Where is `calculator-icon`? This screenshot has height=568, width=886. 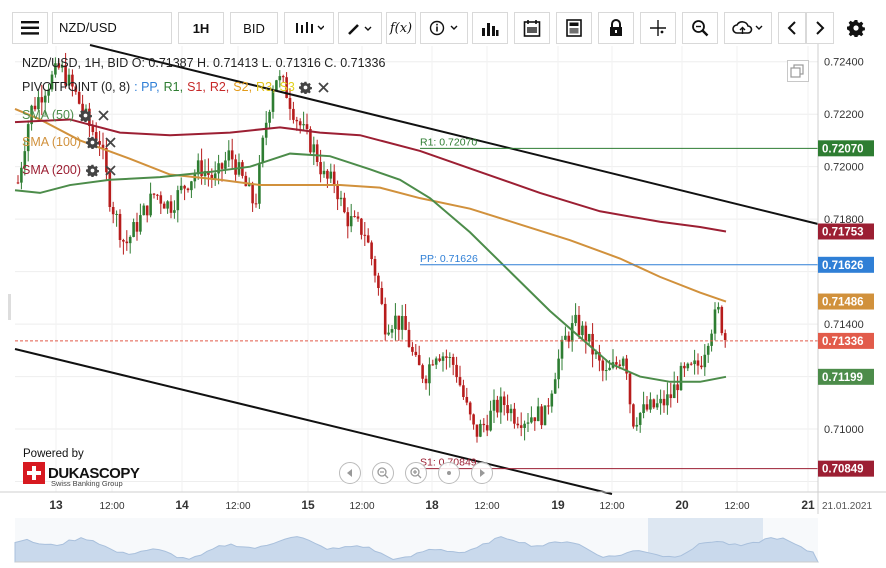
calculator-icon is located at coordinates (574, 28).